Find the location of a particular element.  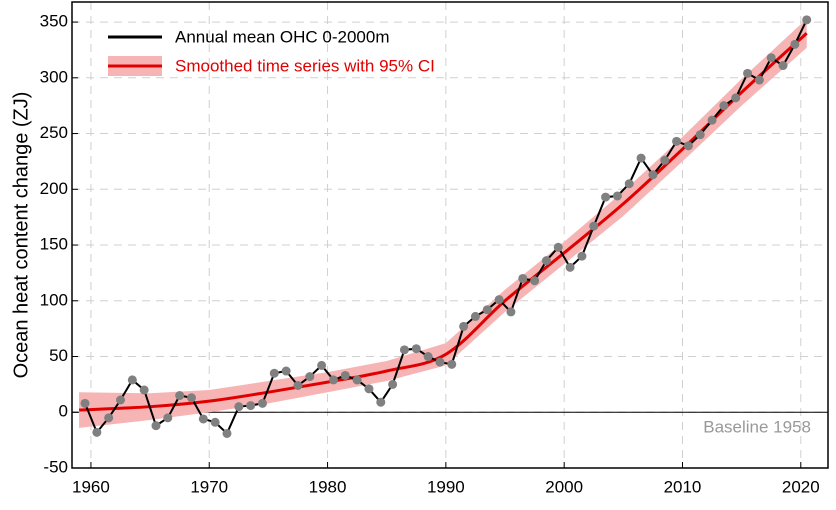

x-tick-label: 1980 is located at coordinates (328, 486).